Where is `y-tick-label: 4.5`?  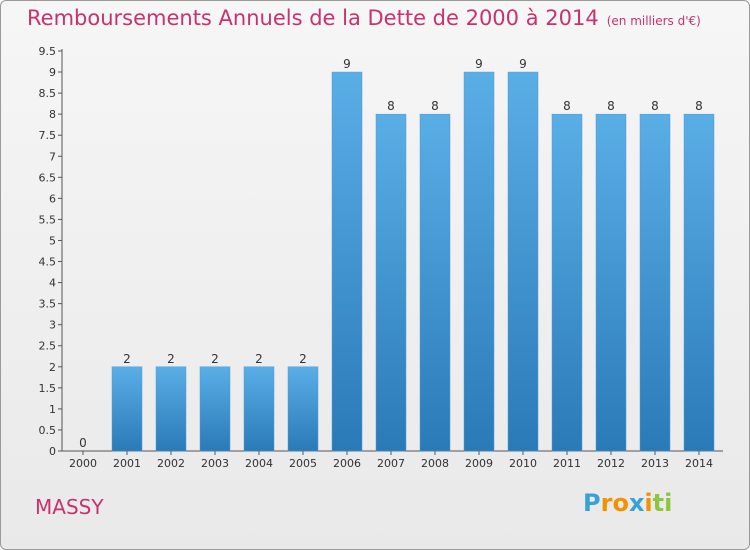 y-tick-label: 4.5 is located at coordinates (48, 262).